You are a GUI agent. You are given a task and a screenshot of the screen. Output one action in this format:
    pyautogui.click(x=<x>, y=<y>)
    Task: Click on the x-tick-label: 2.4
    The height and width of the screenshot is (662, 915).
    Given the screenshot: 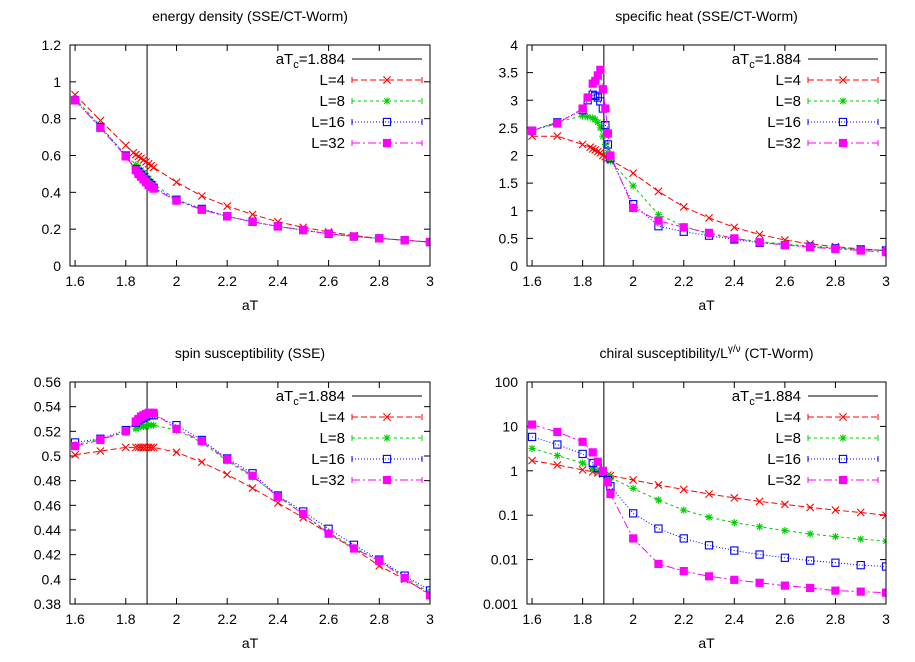 What is the action you would take?
    pyautogui.click(x=735, y=281)
    